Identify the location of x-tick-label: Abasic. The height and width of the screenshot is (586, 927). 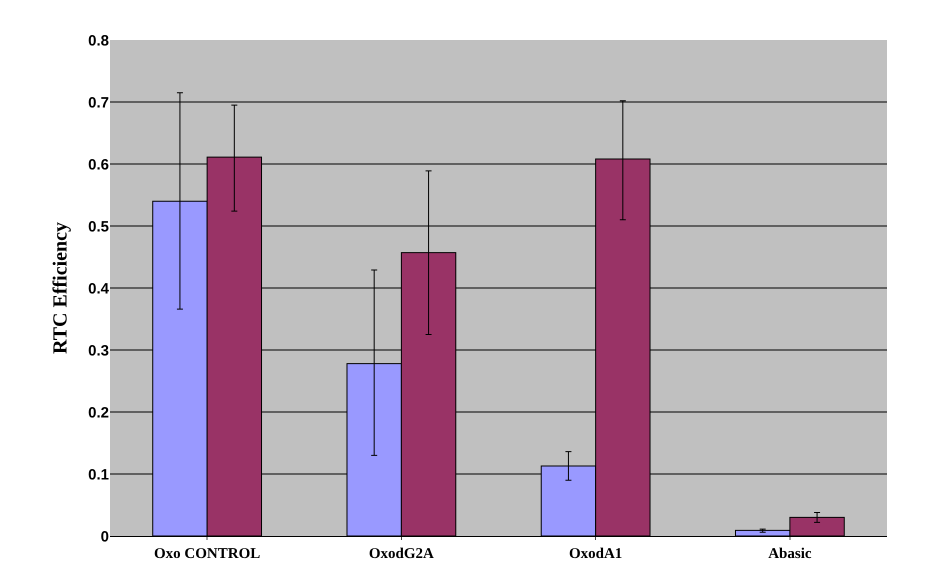
(790, 554).